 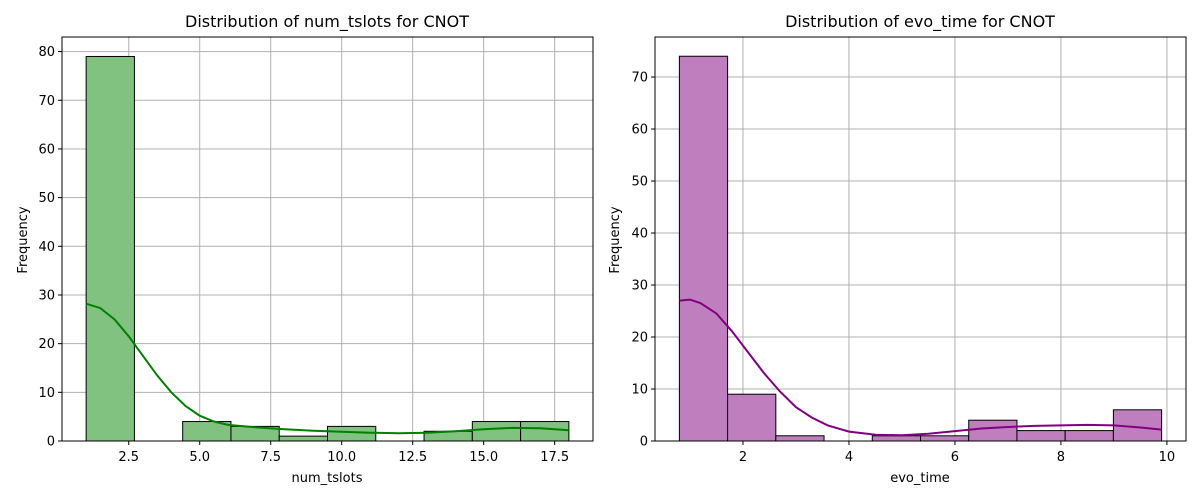 What do you see at coordinates (483, 457) in the screenshot?
I see `x-tick-label: 15.0` at bounding box center [483, 457].